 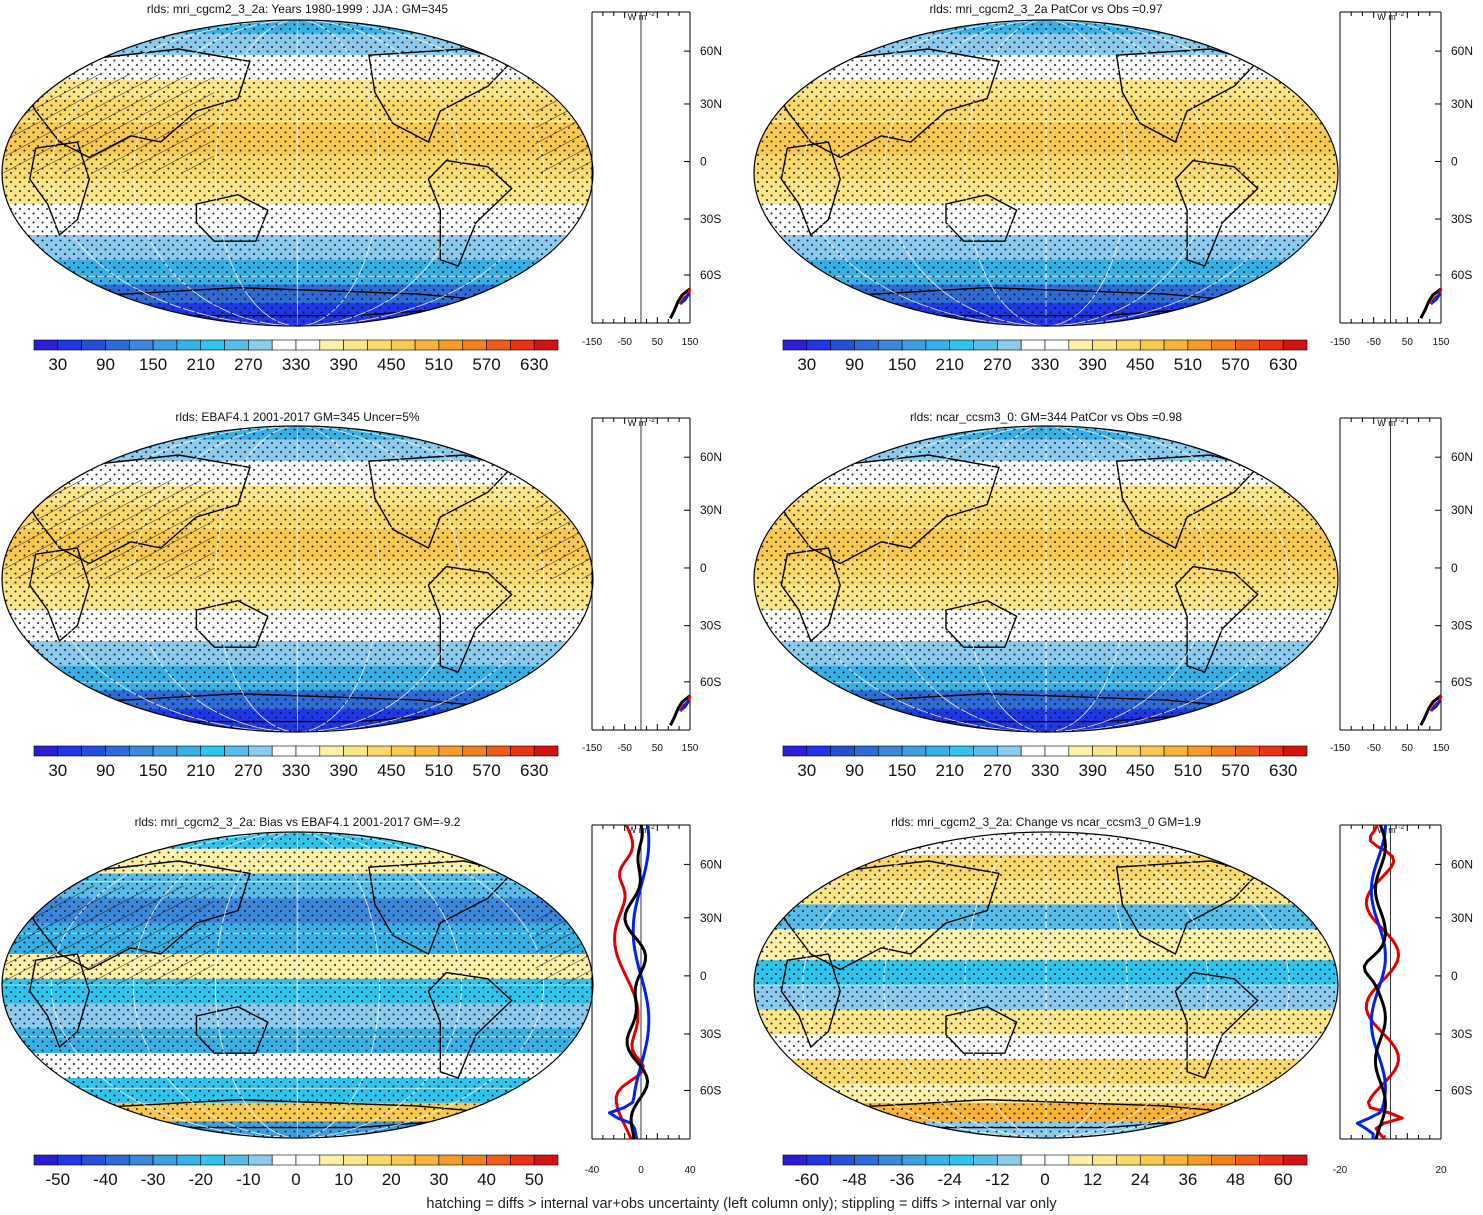 What do you see at coordinates (949, 1179) in the screenshot?
I see `colorbar-tick-label: -24` at bounding box center [949, 1179].